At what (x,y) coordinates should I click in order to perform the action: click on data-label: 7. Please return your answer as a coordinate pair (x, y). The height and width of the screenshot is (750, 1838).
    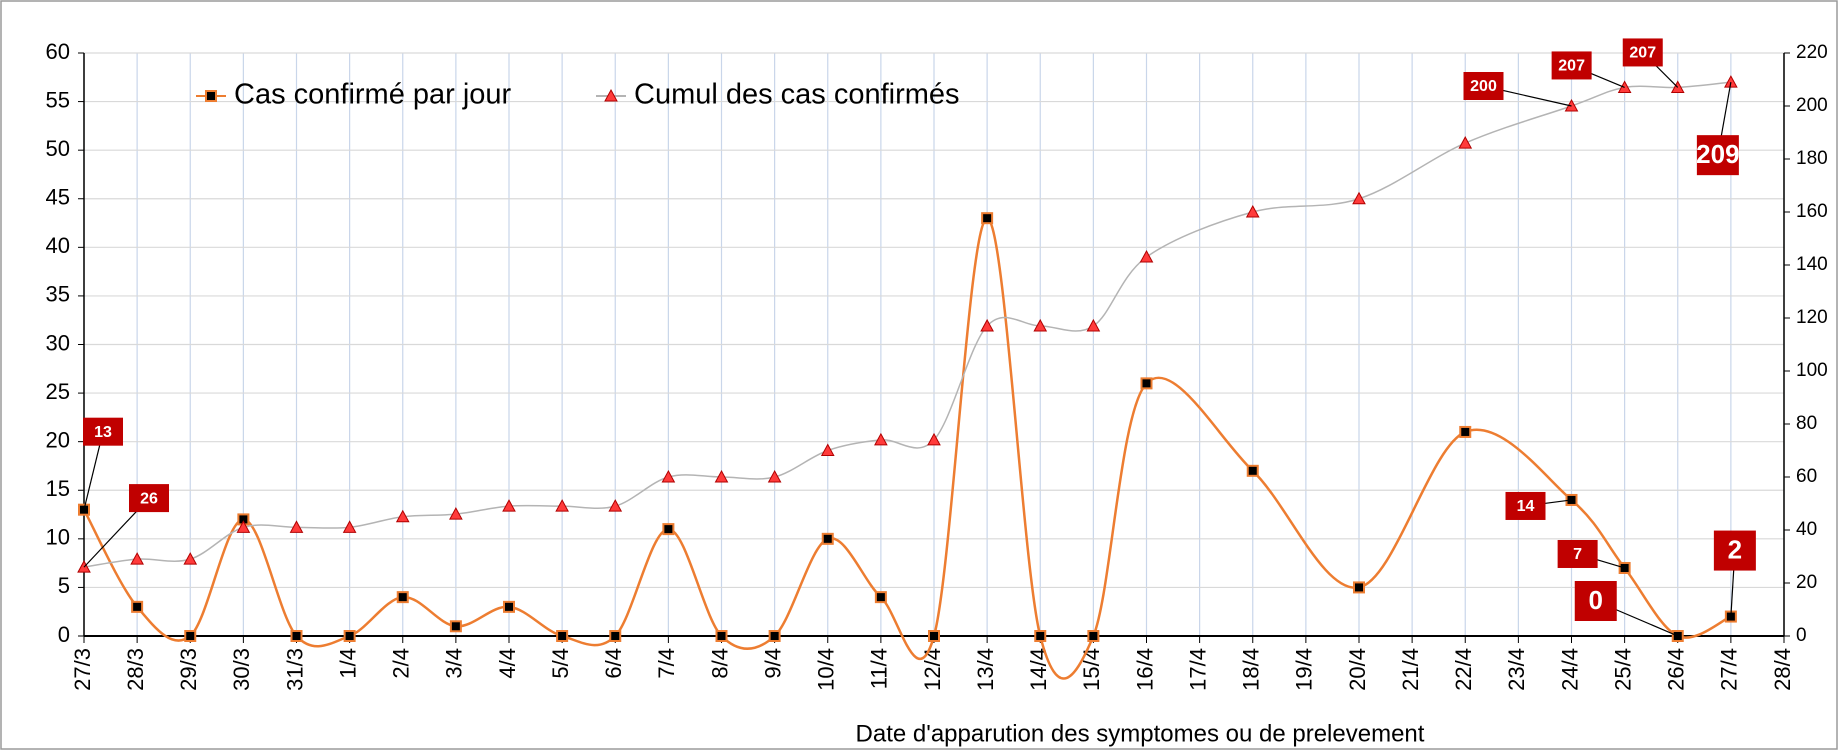
    Looking at the image, I should click on (1577, 554).